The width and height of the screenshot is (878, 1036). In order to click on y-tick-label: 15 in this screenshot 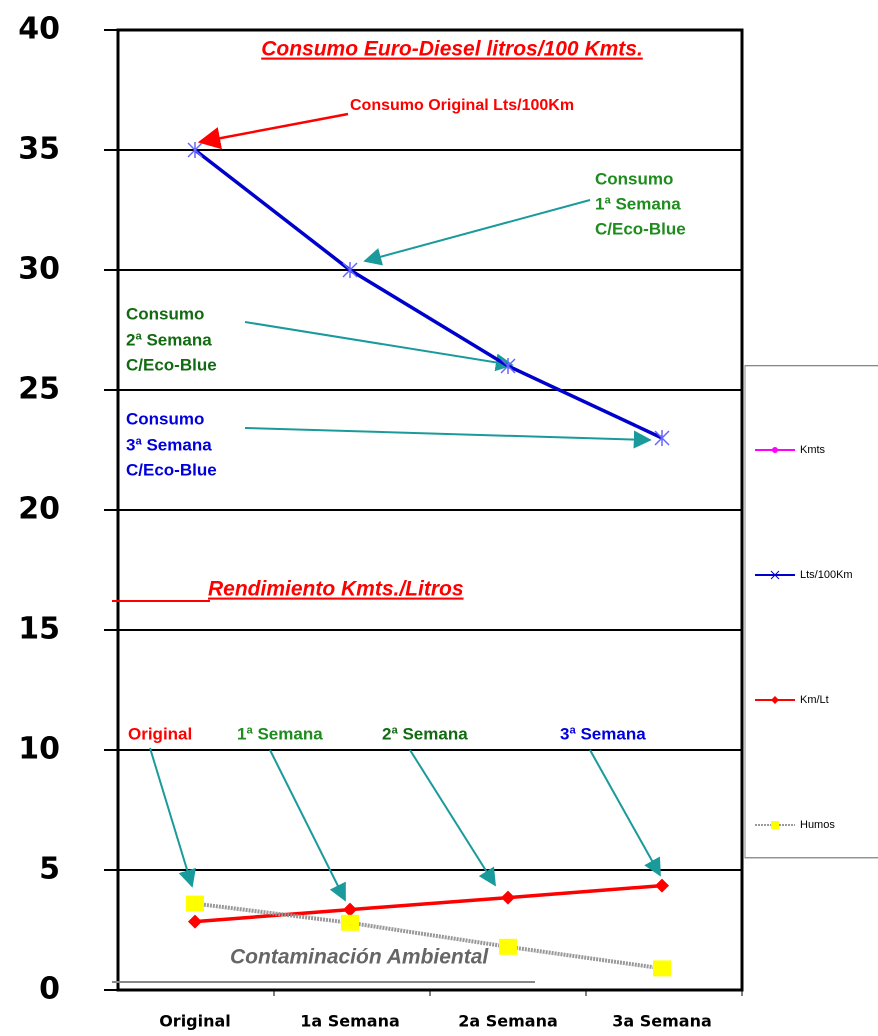, I will do `click(39, 629)`.